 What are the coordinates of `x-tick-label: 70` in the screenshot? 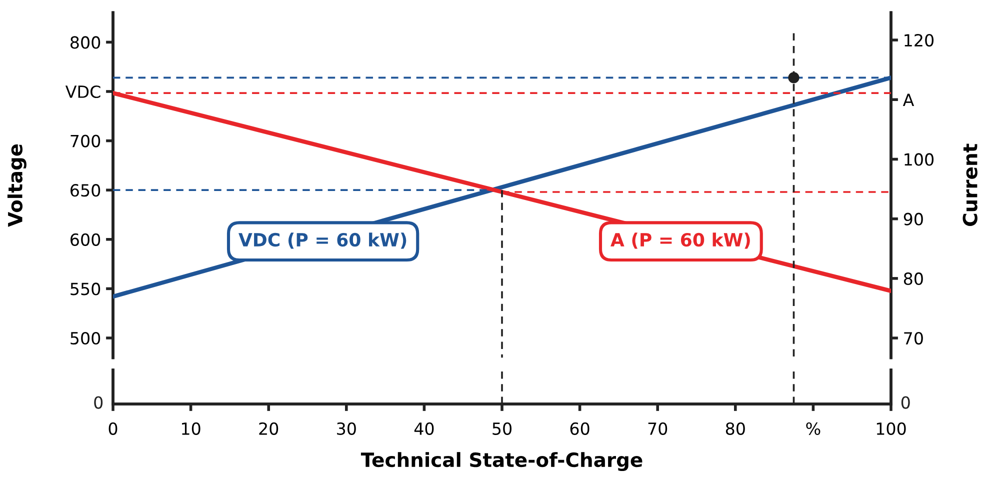 It's located at (658, 428).